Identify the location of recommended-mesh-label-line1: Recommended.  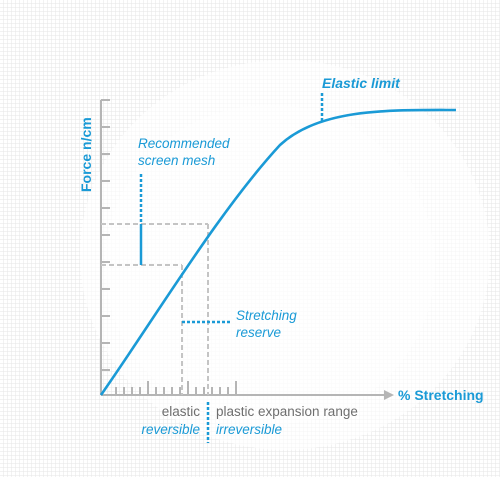
(184, 143).